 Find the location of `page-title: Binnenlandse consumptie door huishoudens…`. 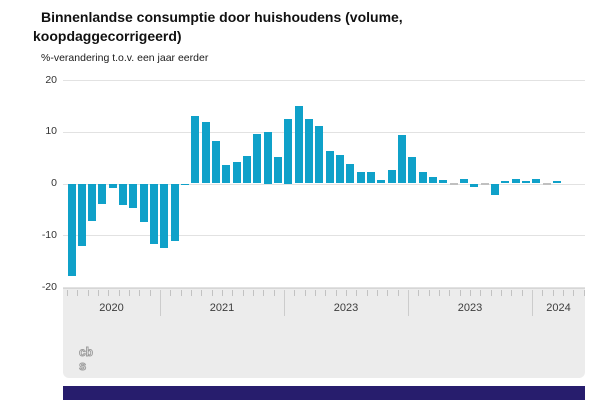

page-title: Binnenlandse consumptie door huishoudens… is located at coordinates (222, 17).